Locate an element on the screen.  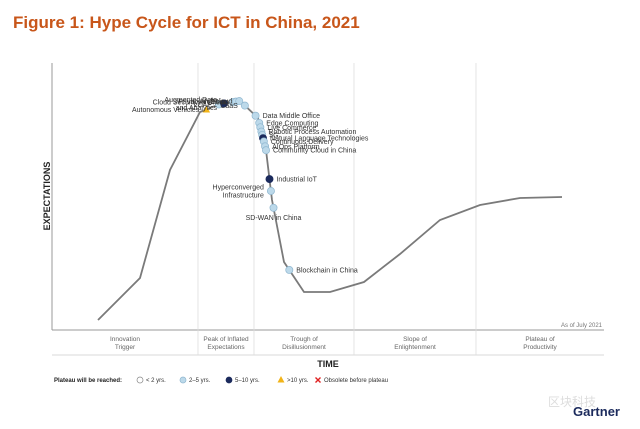
technology-label: Live Commerce is located at coordinates (291, 128).